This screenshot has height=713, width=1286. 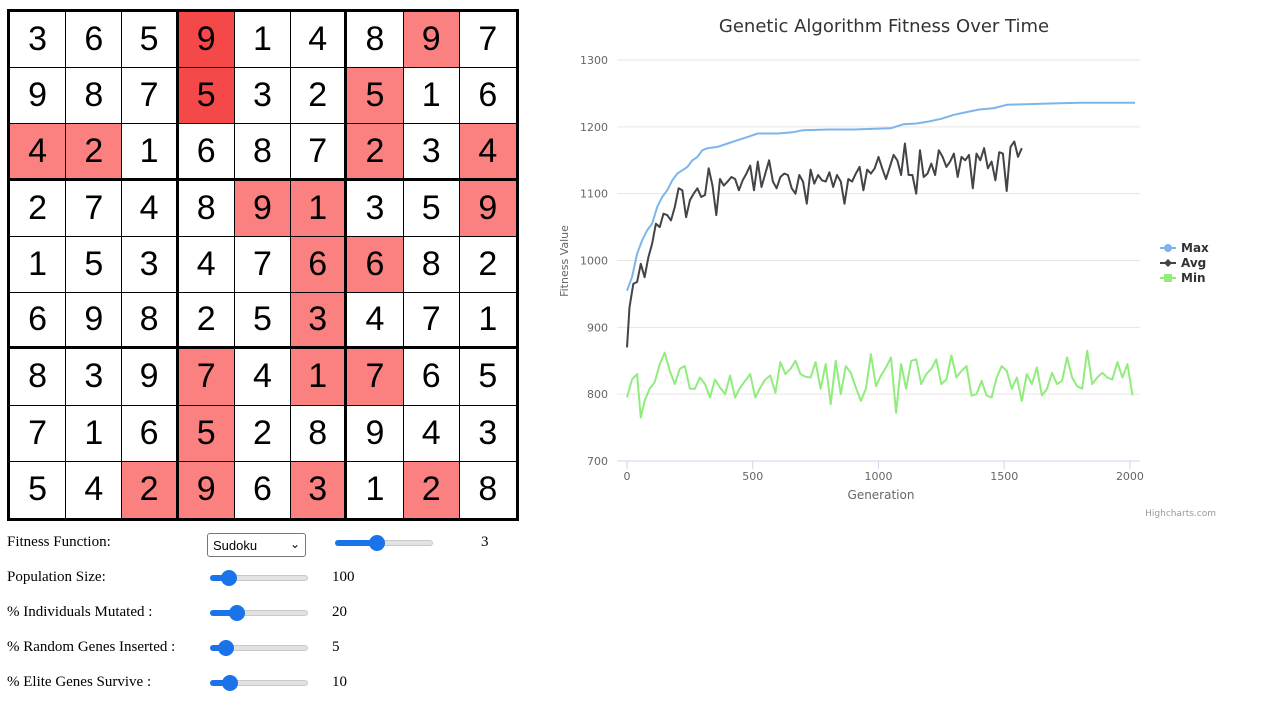 What do you see at coordinates (259, 578) in the screenshot?
I see `population-size-slider` at bounding box center [259, 578].